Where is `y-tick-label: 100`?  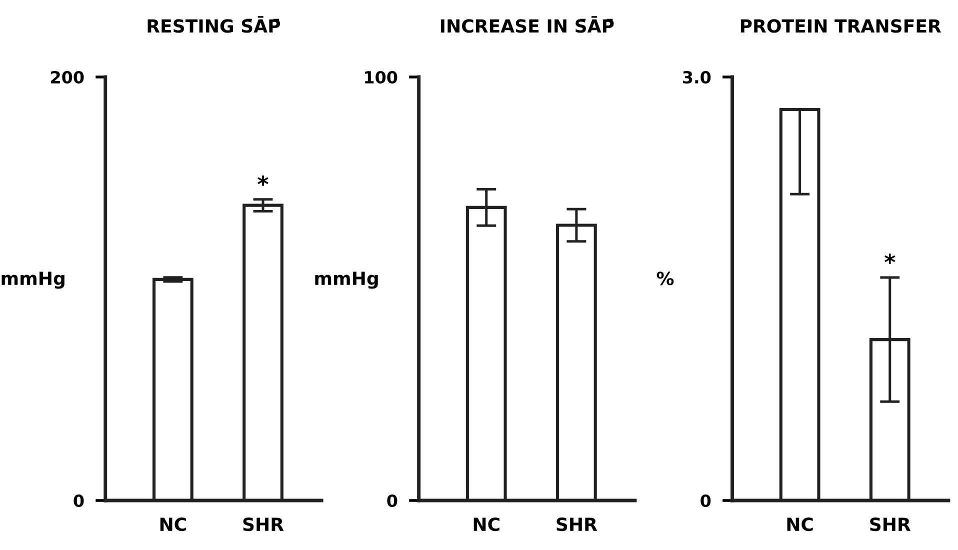 y-tick-label: 100 is located at coordinates (381, 77).